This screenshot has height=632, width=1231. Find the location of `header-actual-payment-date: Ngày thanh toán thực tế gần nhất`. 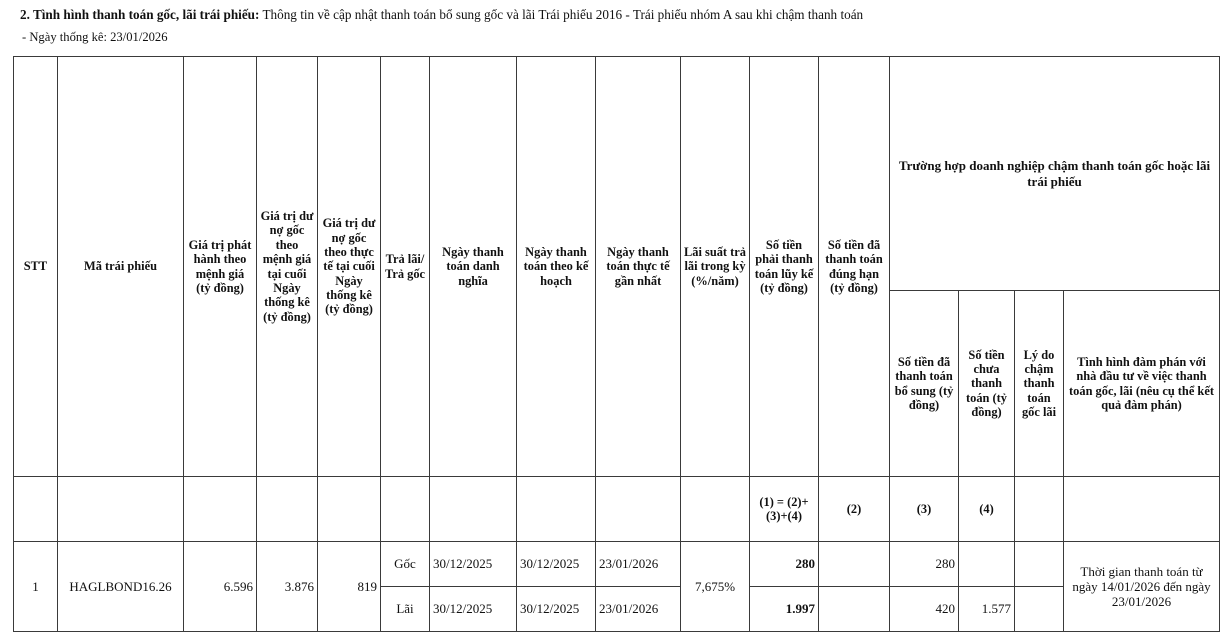

header-actual-payment-date: Ngày thanh toán thực tế gần nhất is located at coordinates (638, 266).